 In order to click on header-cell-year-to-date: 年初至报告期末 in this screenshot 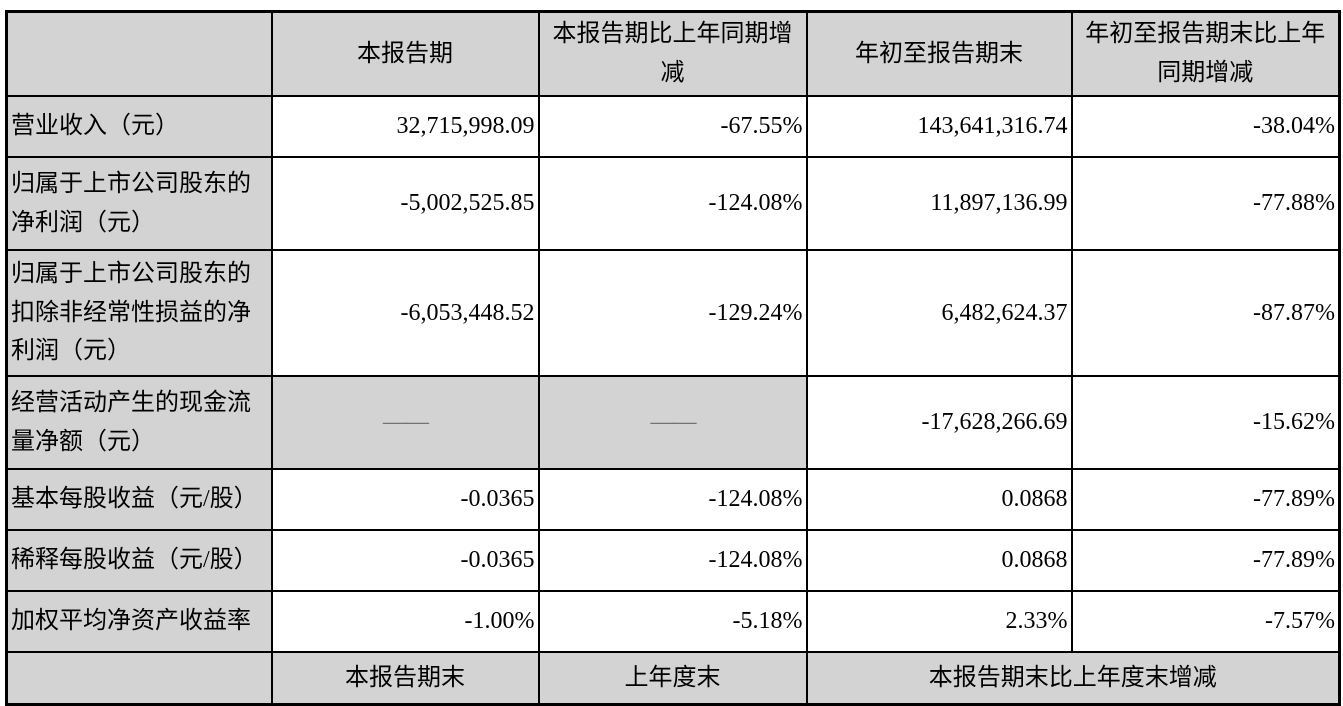, I will do `click(939, 53)`.